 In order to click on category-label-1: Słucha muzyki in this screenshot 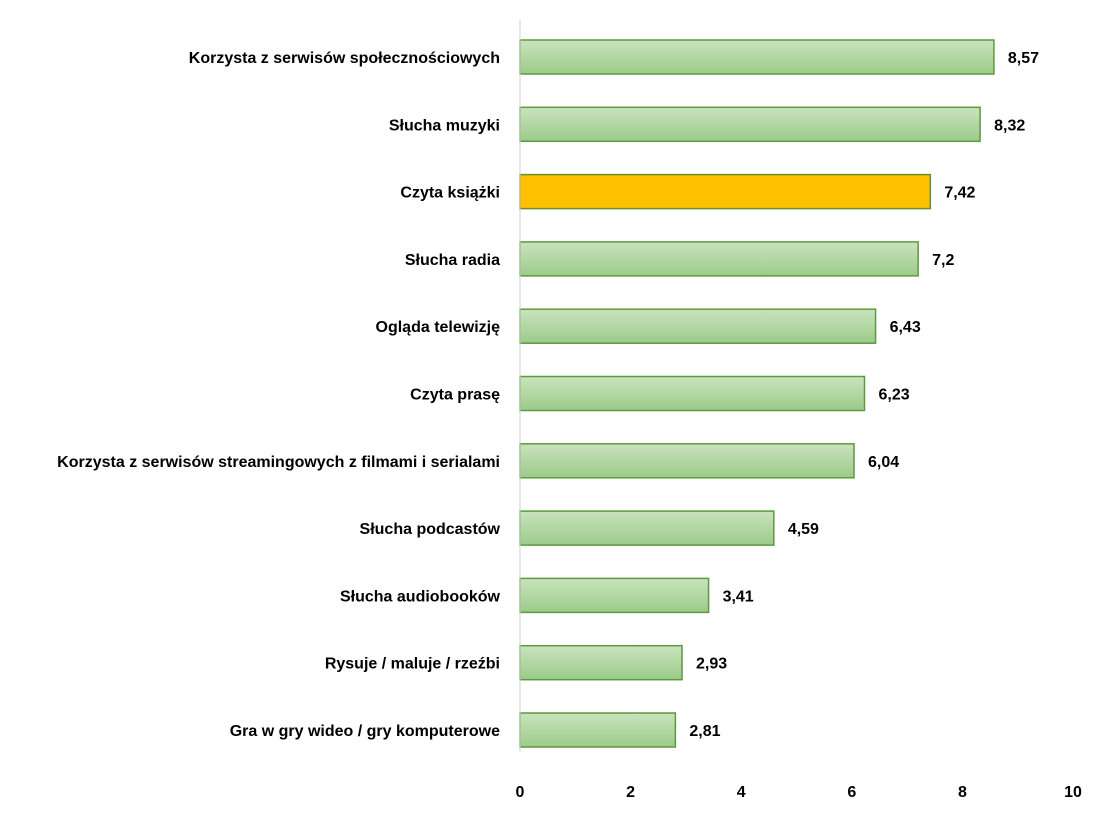, I will do `click(444, 125)`.